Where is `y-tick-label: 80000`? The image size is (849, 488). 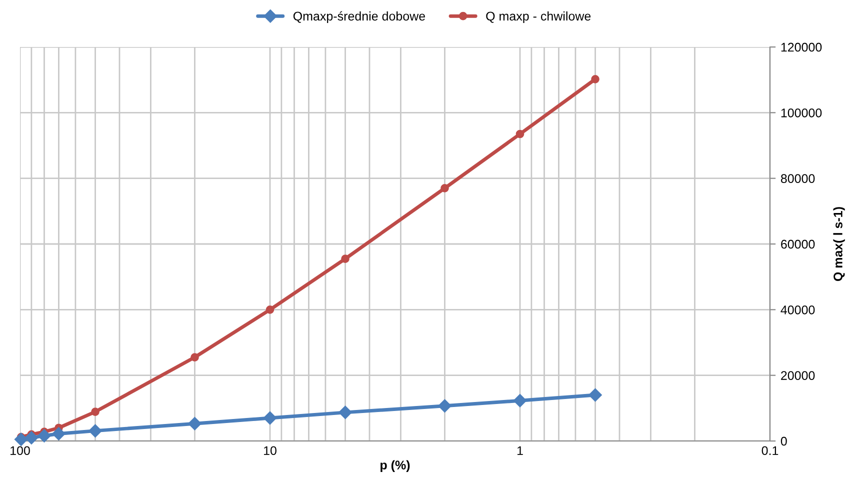 y-tick-label: 80000 is located at coordinates (797, 178).